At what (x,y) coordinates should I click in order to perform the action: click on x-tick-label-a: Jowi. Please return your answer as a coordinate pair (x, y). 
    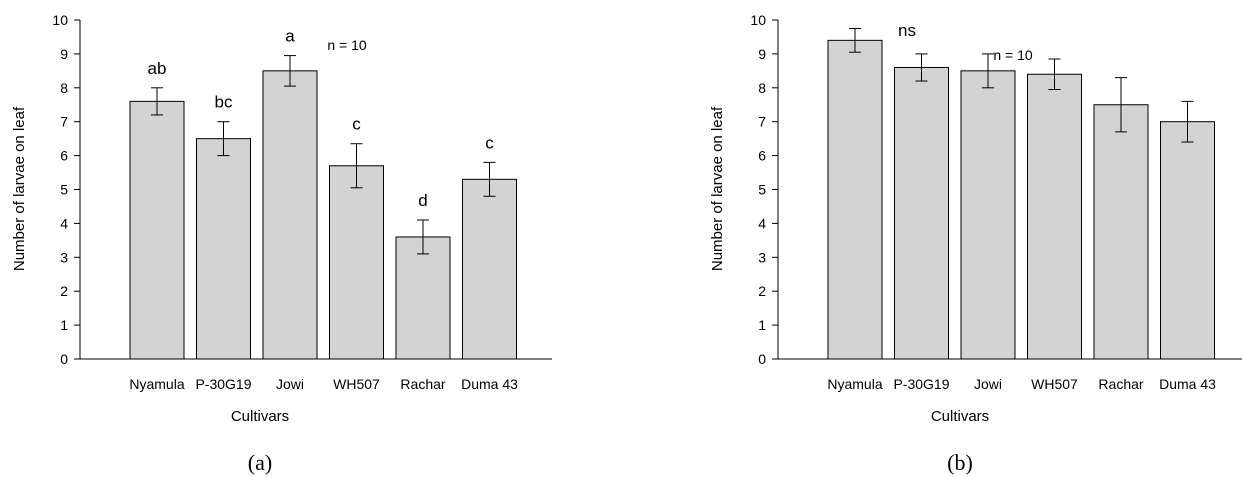
    Looking at the image, I should click on (290, 384).